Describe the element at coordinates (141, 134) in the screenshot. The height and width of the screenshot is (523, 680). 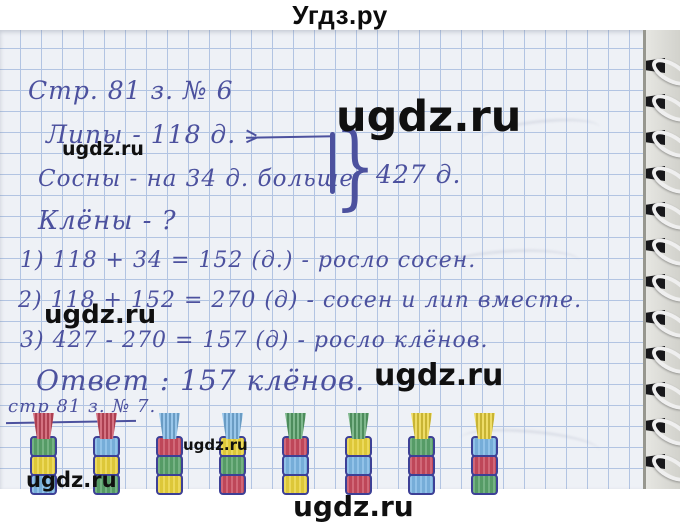
I see `task6-condition-lipy: Липы - 118 д.` at that location.